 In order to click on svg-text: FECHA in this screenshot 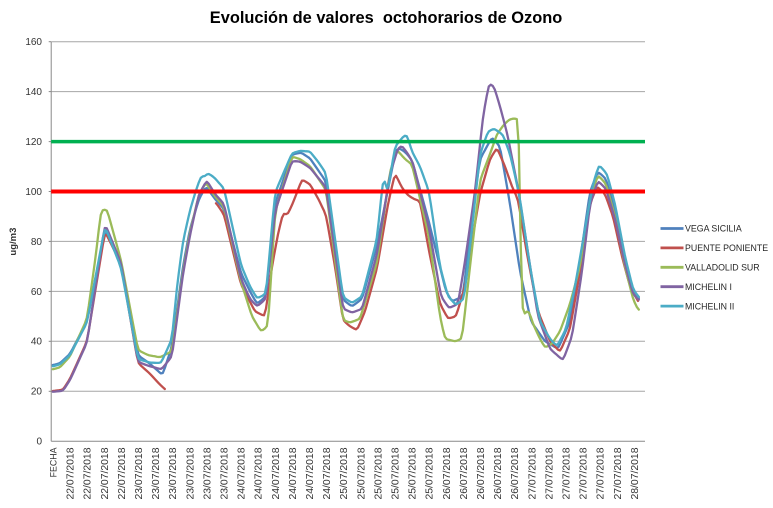, I will do `click(54, 462)`.